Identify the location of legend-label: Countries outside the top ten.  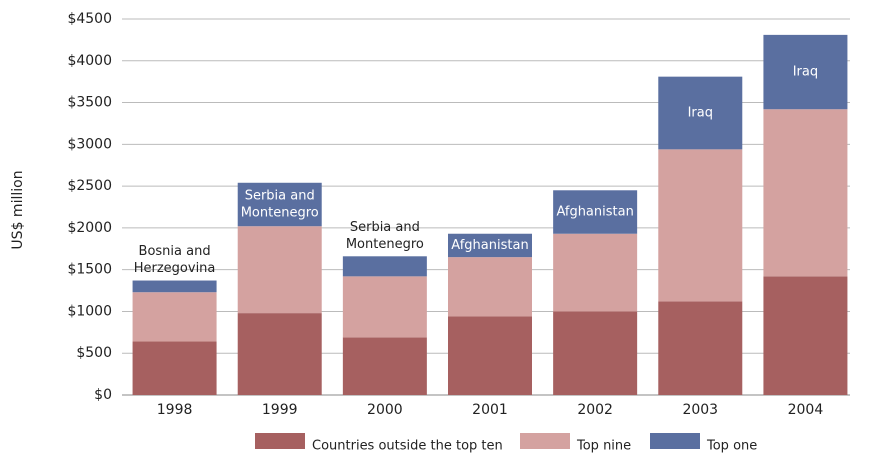
(407, 446).